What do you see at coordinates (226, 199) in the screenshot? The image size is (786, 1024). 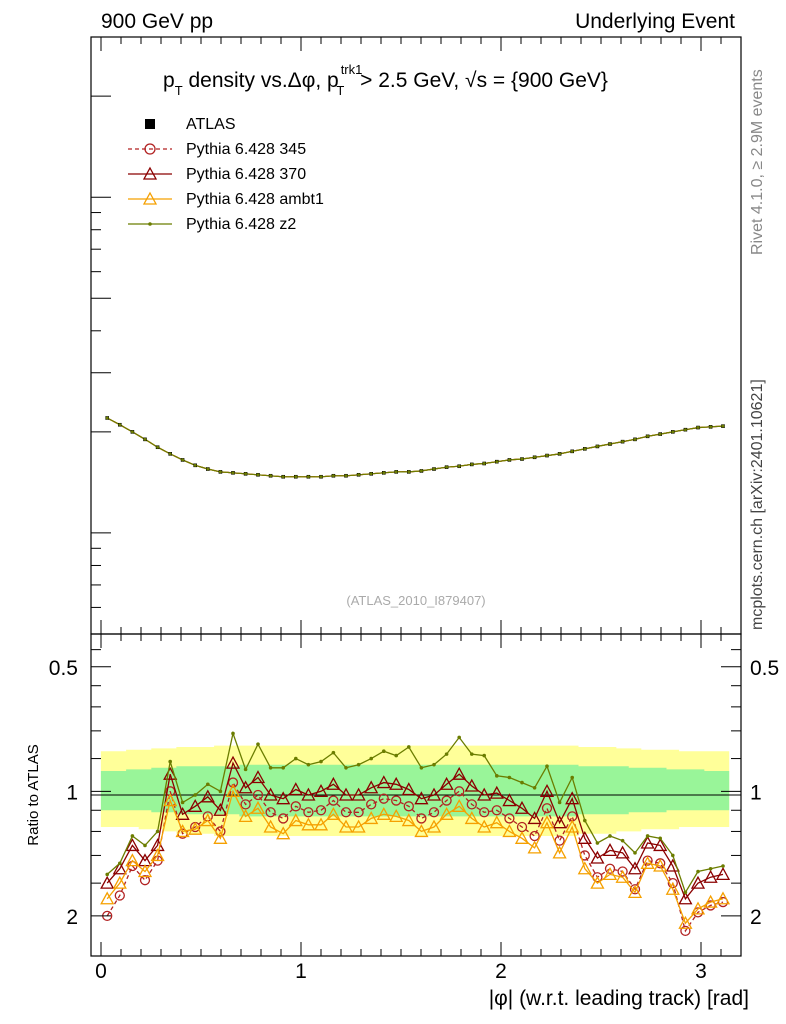 I see `legend-entry: Pythia 6.428 ambt1` at bounding box center [226, 199].